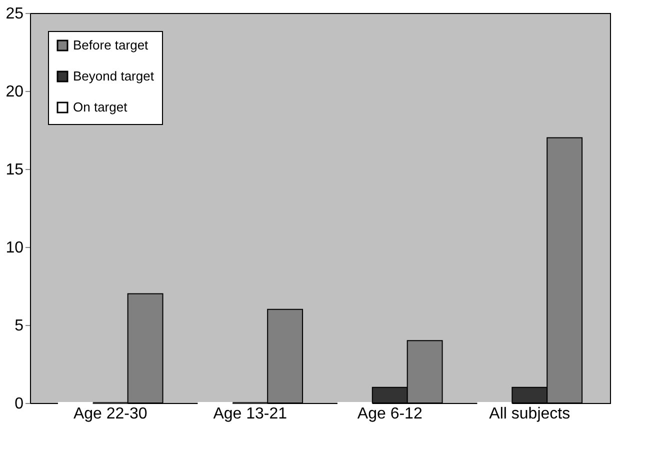  Describe the element at coordinates (111, 45) in the screenshot. I see `legend-label: Before target` at that location.